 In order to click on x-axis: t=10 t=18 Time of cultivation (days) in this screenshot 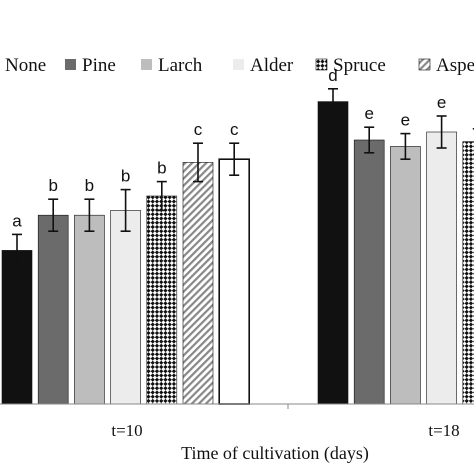, I will do `click(237, 433)`.